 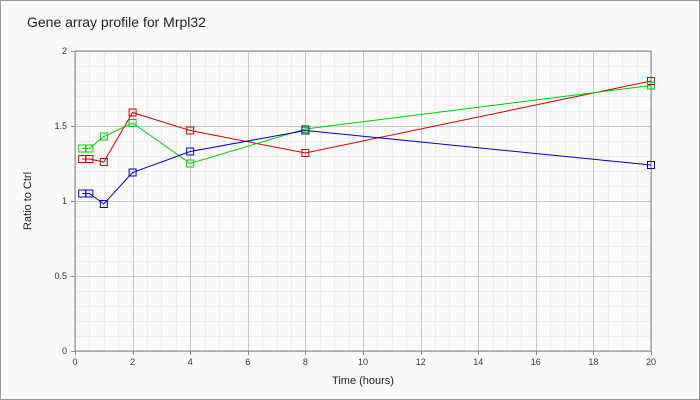 I want to click on x-tick-label: 10, so click(x=363, y=362).